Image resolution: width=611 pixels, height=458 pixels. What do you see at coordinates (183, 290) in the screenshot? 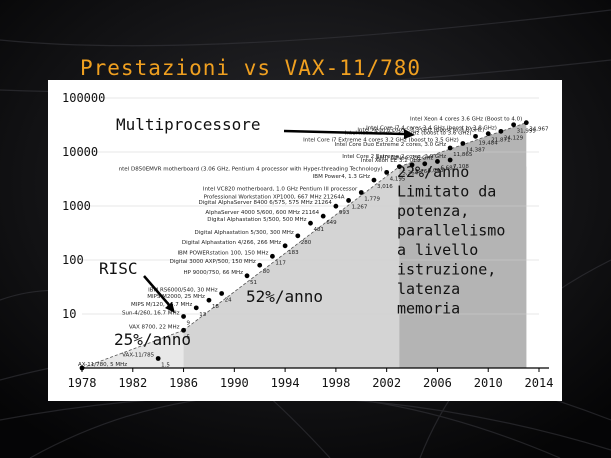
I see `data-label-6: IBM RS6000/540, 30 MHz` at bounding box center [183, 290].